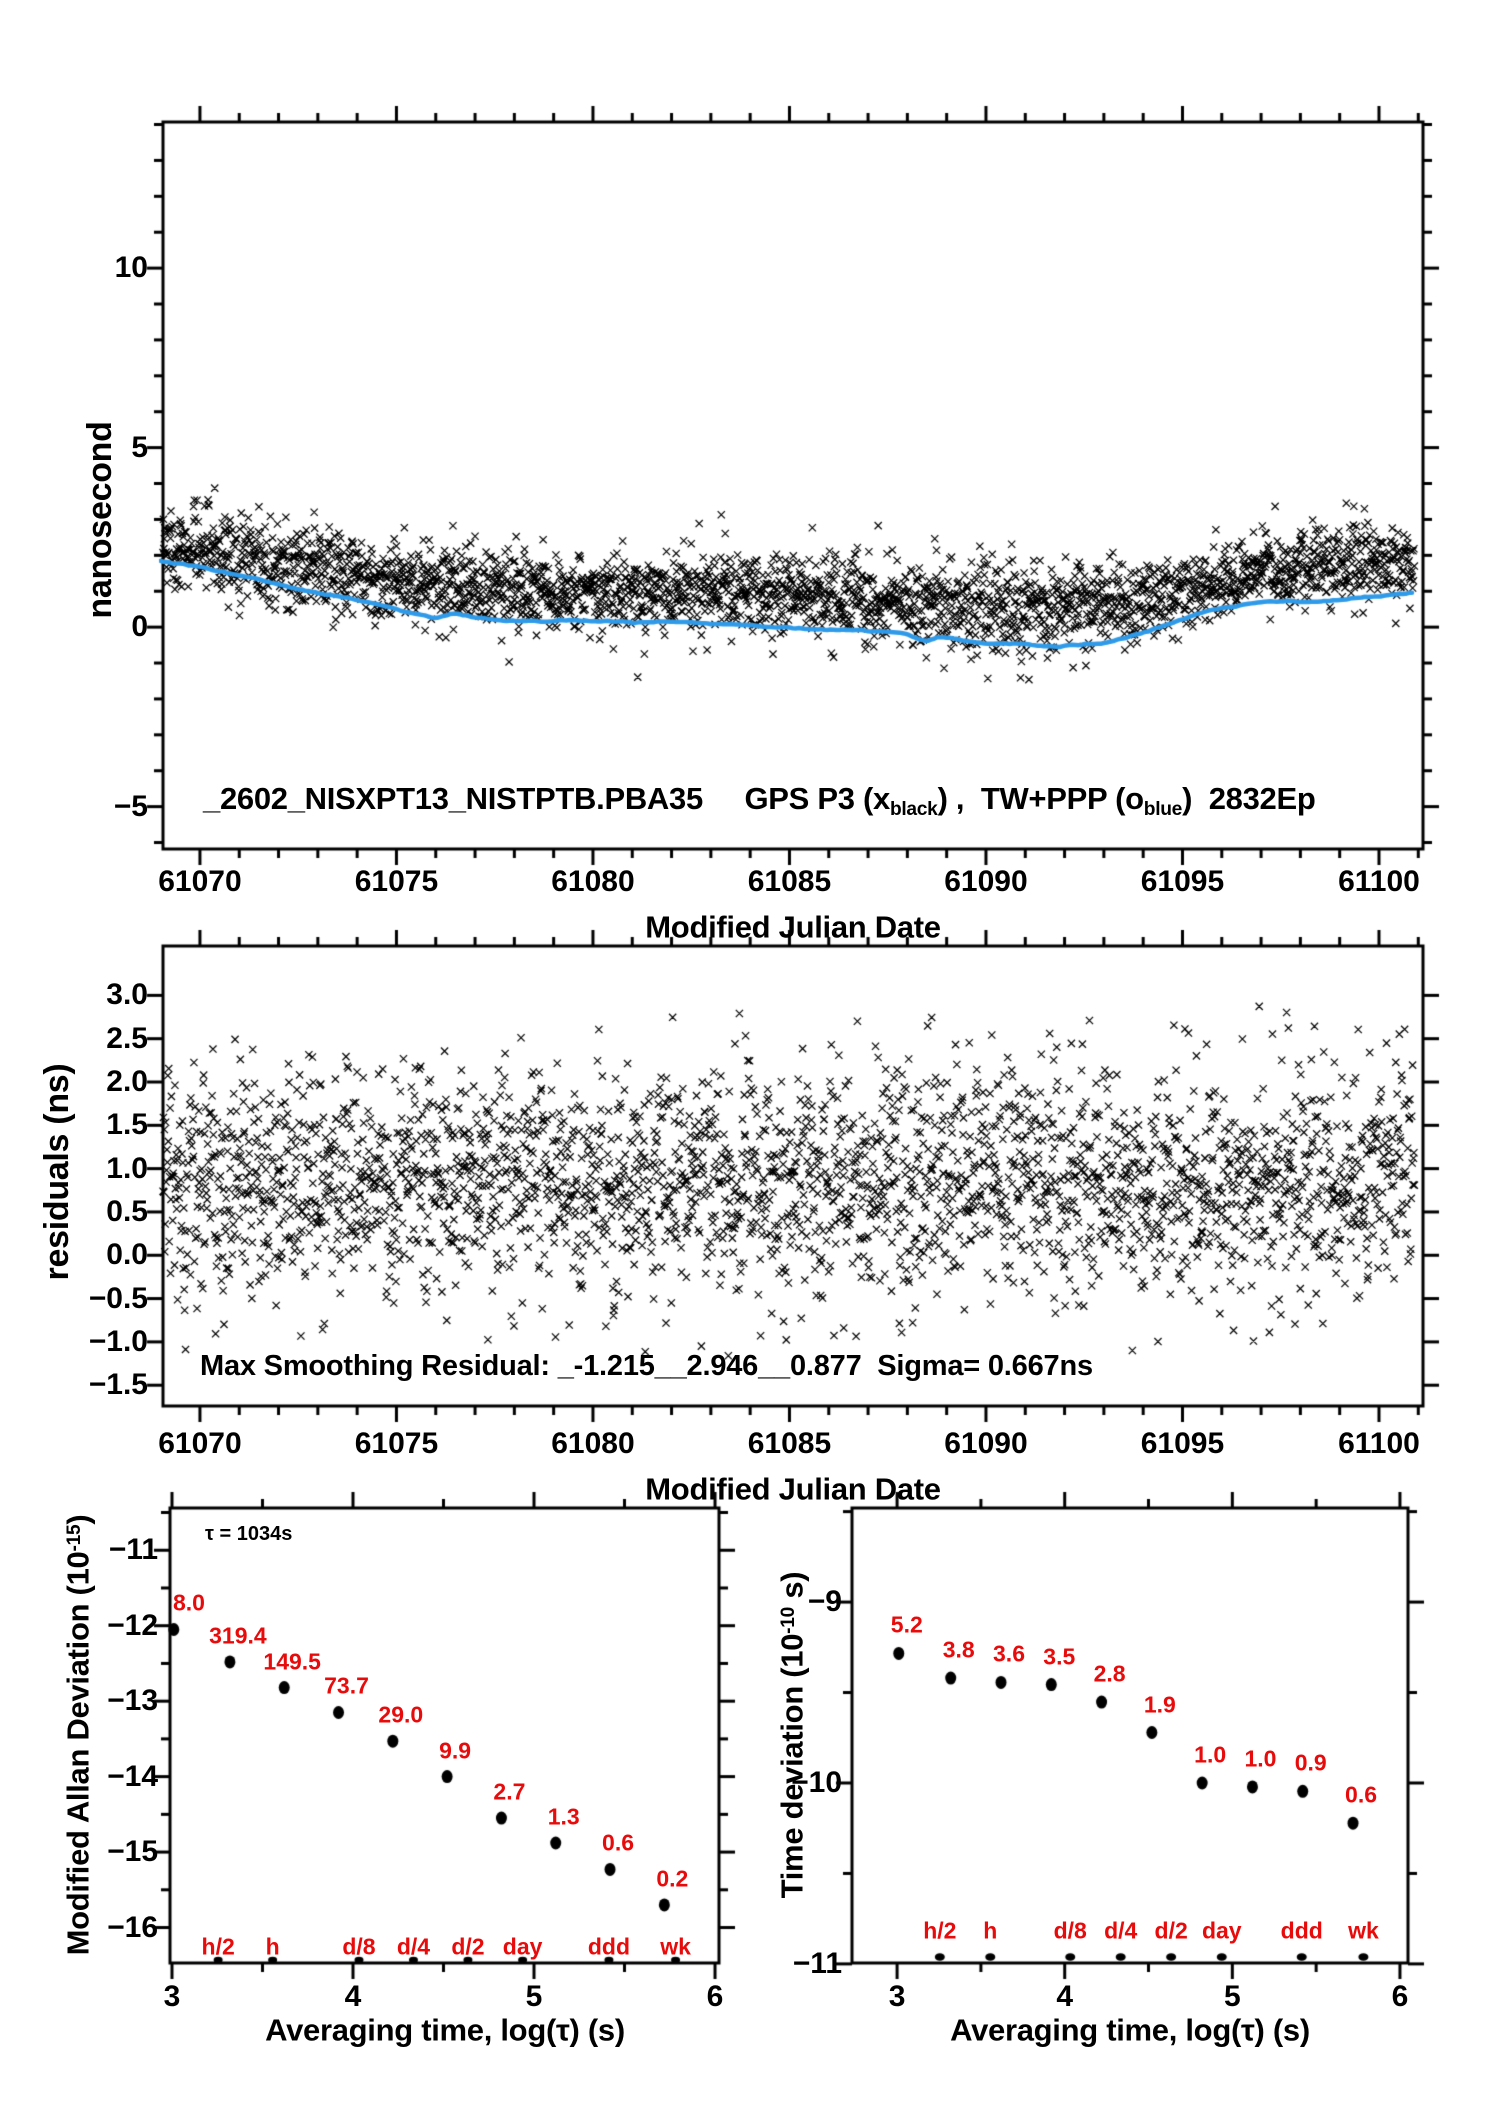 The image size is (1488, 2105). Describe the element at coordinates (455, 1750) in the screenshot. I see `p3-value-label: 9.9` at that location.